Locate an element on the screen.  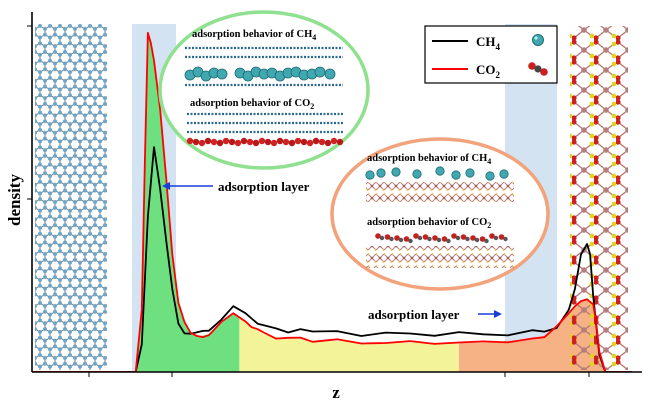
green-inset-ch4-title: adsorption behavior of CH4 is located at coordinates (254, 35).